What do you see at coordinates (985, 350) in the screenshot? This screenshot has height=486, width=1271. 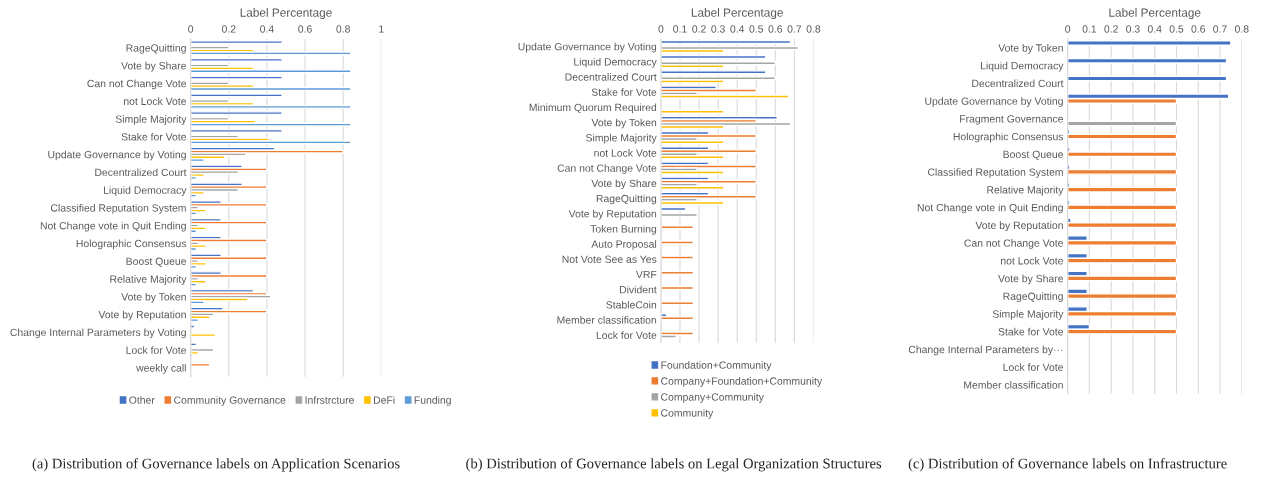 I see `y-tick-label: Change Internal Parameters by···` at bounding box center [985, 350].